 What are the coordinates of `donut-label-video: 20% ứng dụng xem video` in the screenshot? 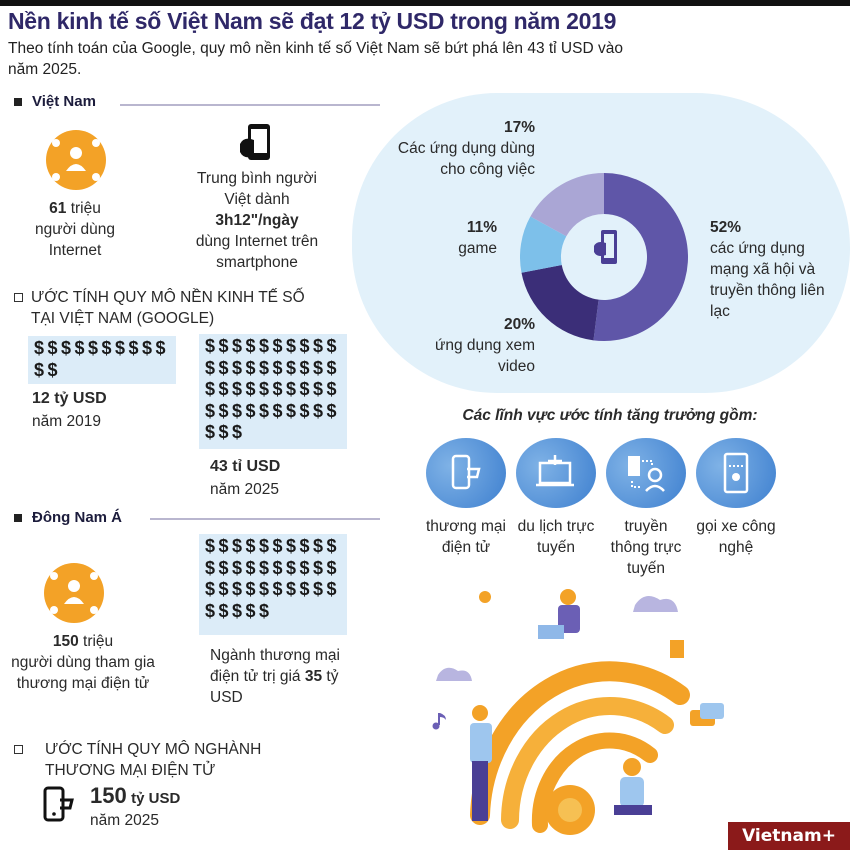 It's located at (472, 345).